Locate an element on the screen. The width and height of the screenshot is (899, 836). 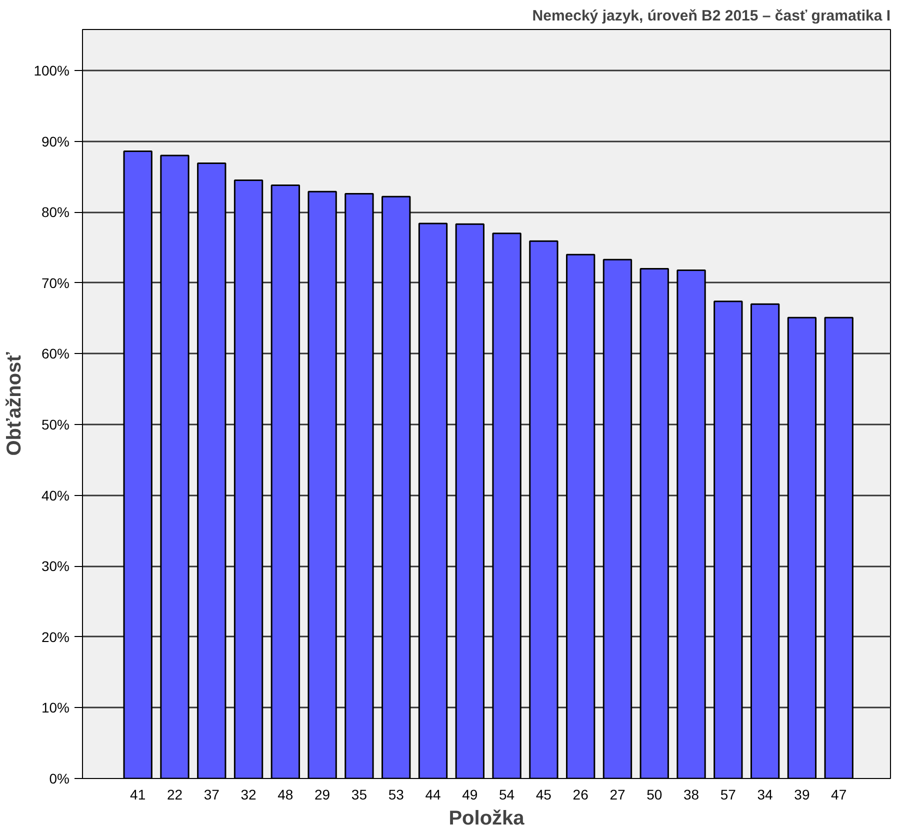
y-tick-label: 40% is located at coordinates (55, 495).